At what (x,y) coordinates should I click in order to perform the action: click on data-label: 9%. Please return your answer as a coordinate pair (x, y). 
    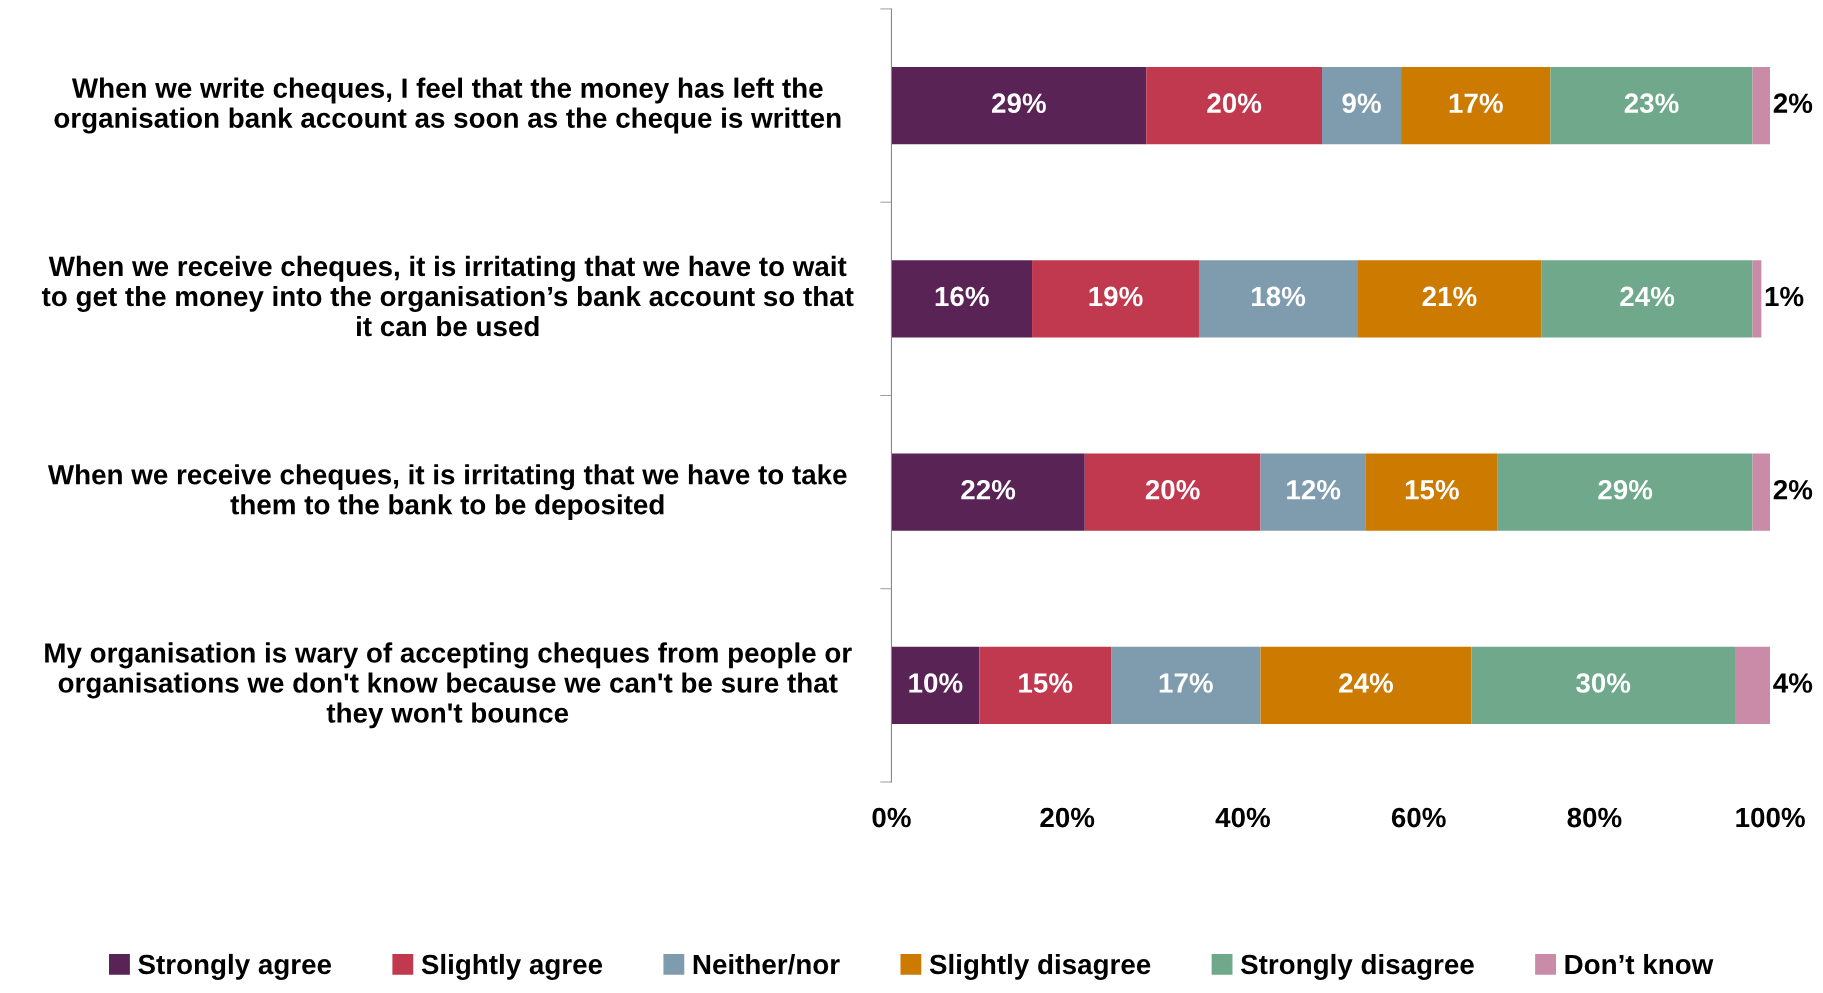
    Looking at the image, I should click on (1361, 103).